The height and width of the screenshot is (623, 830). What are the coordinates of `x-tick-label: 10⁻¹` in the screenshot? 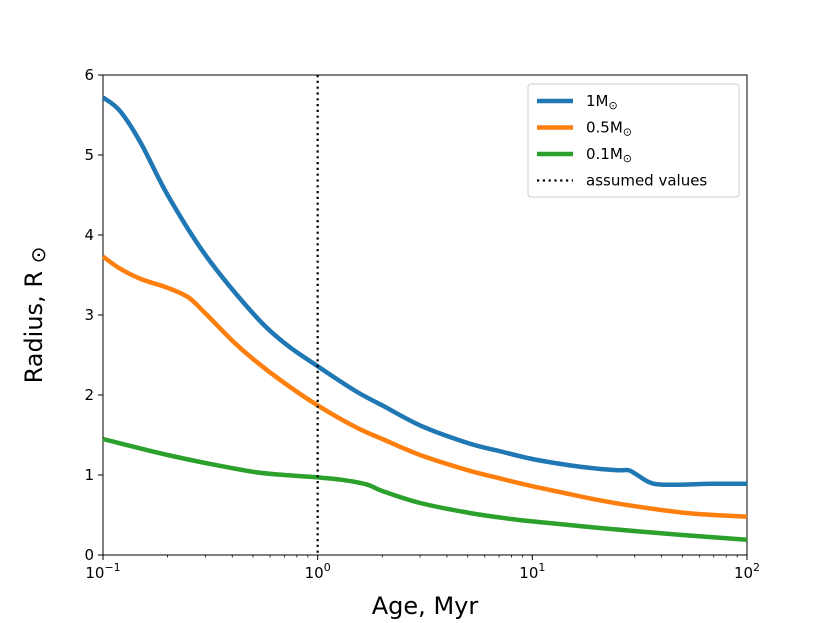 It's located at (102, 571).